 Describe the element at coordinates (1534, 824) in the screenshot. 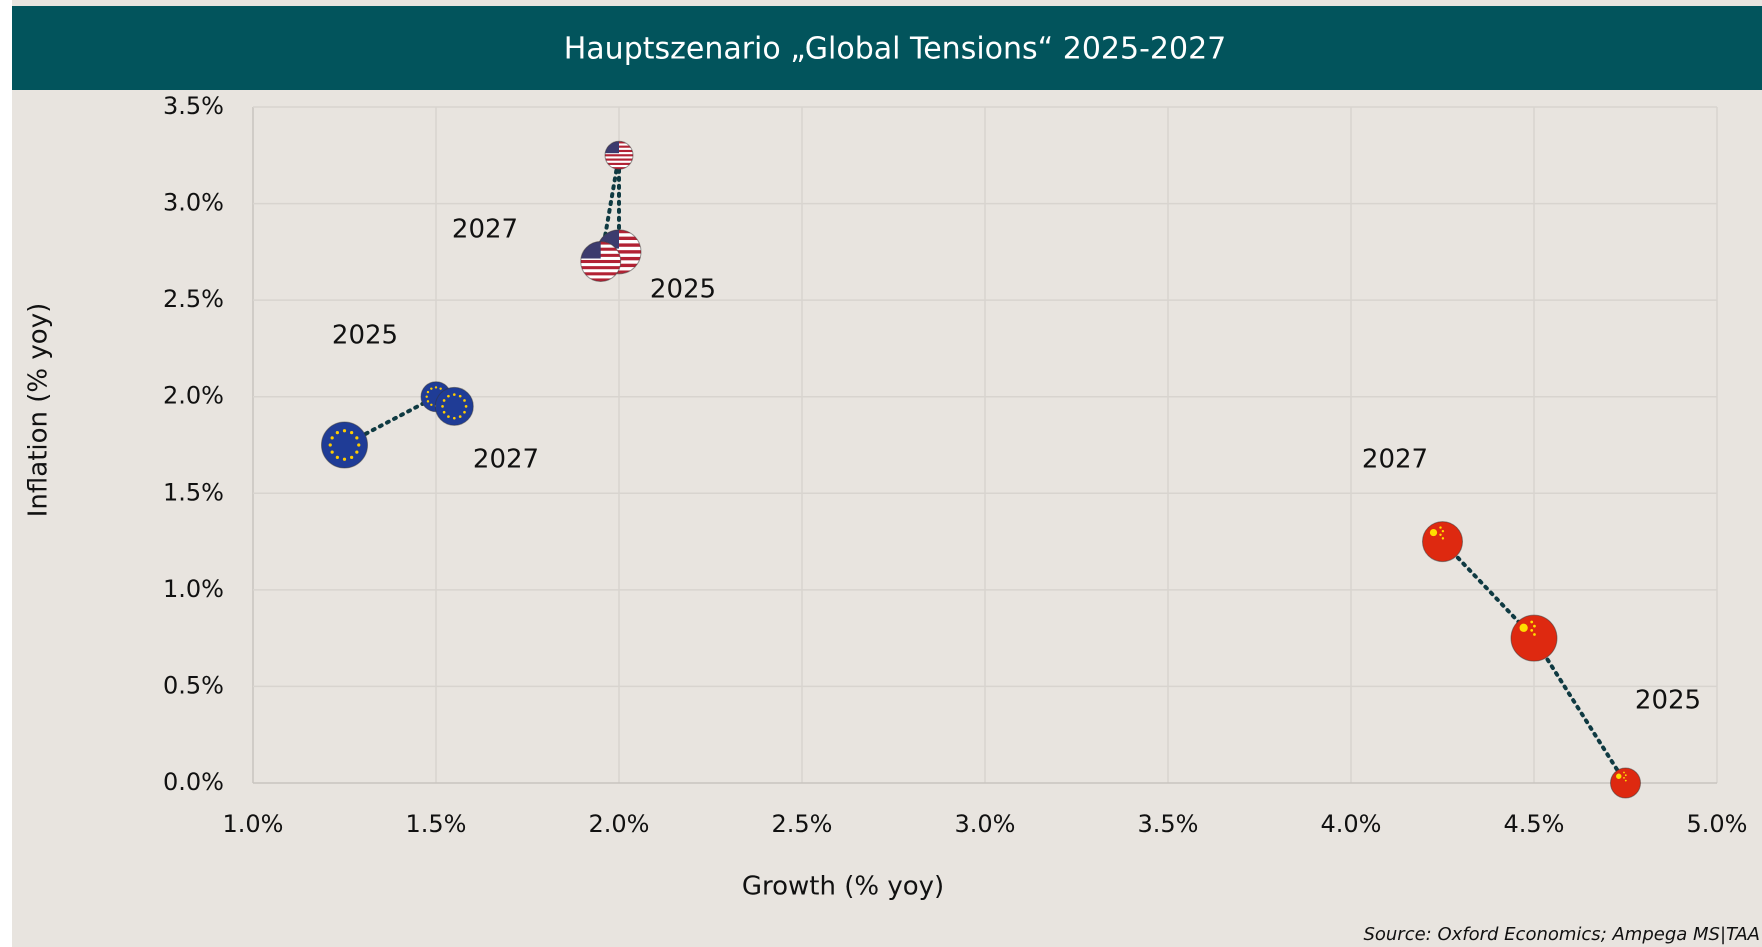

I see `x-tick-label: 4.5%` at that location.